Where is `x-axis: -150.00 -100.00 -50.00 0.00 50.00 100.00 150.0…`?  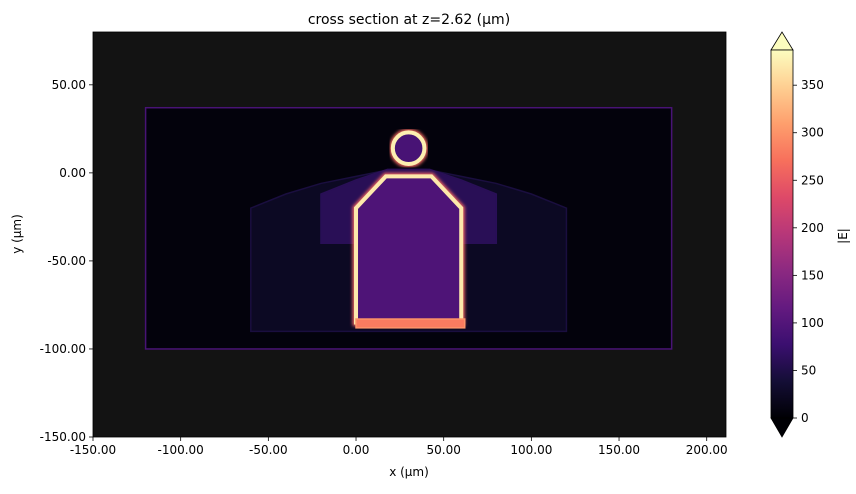
x-axis: -150.00 -100.00 -50.00 0.00 50.00 100.00 150.0… is located at coordinates (399, 447).